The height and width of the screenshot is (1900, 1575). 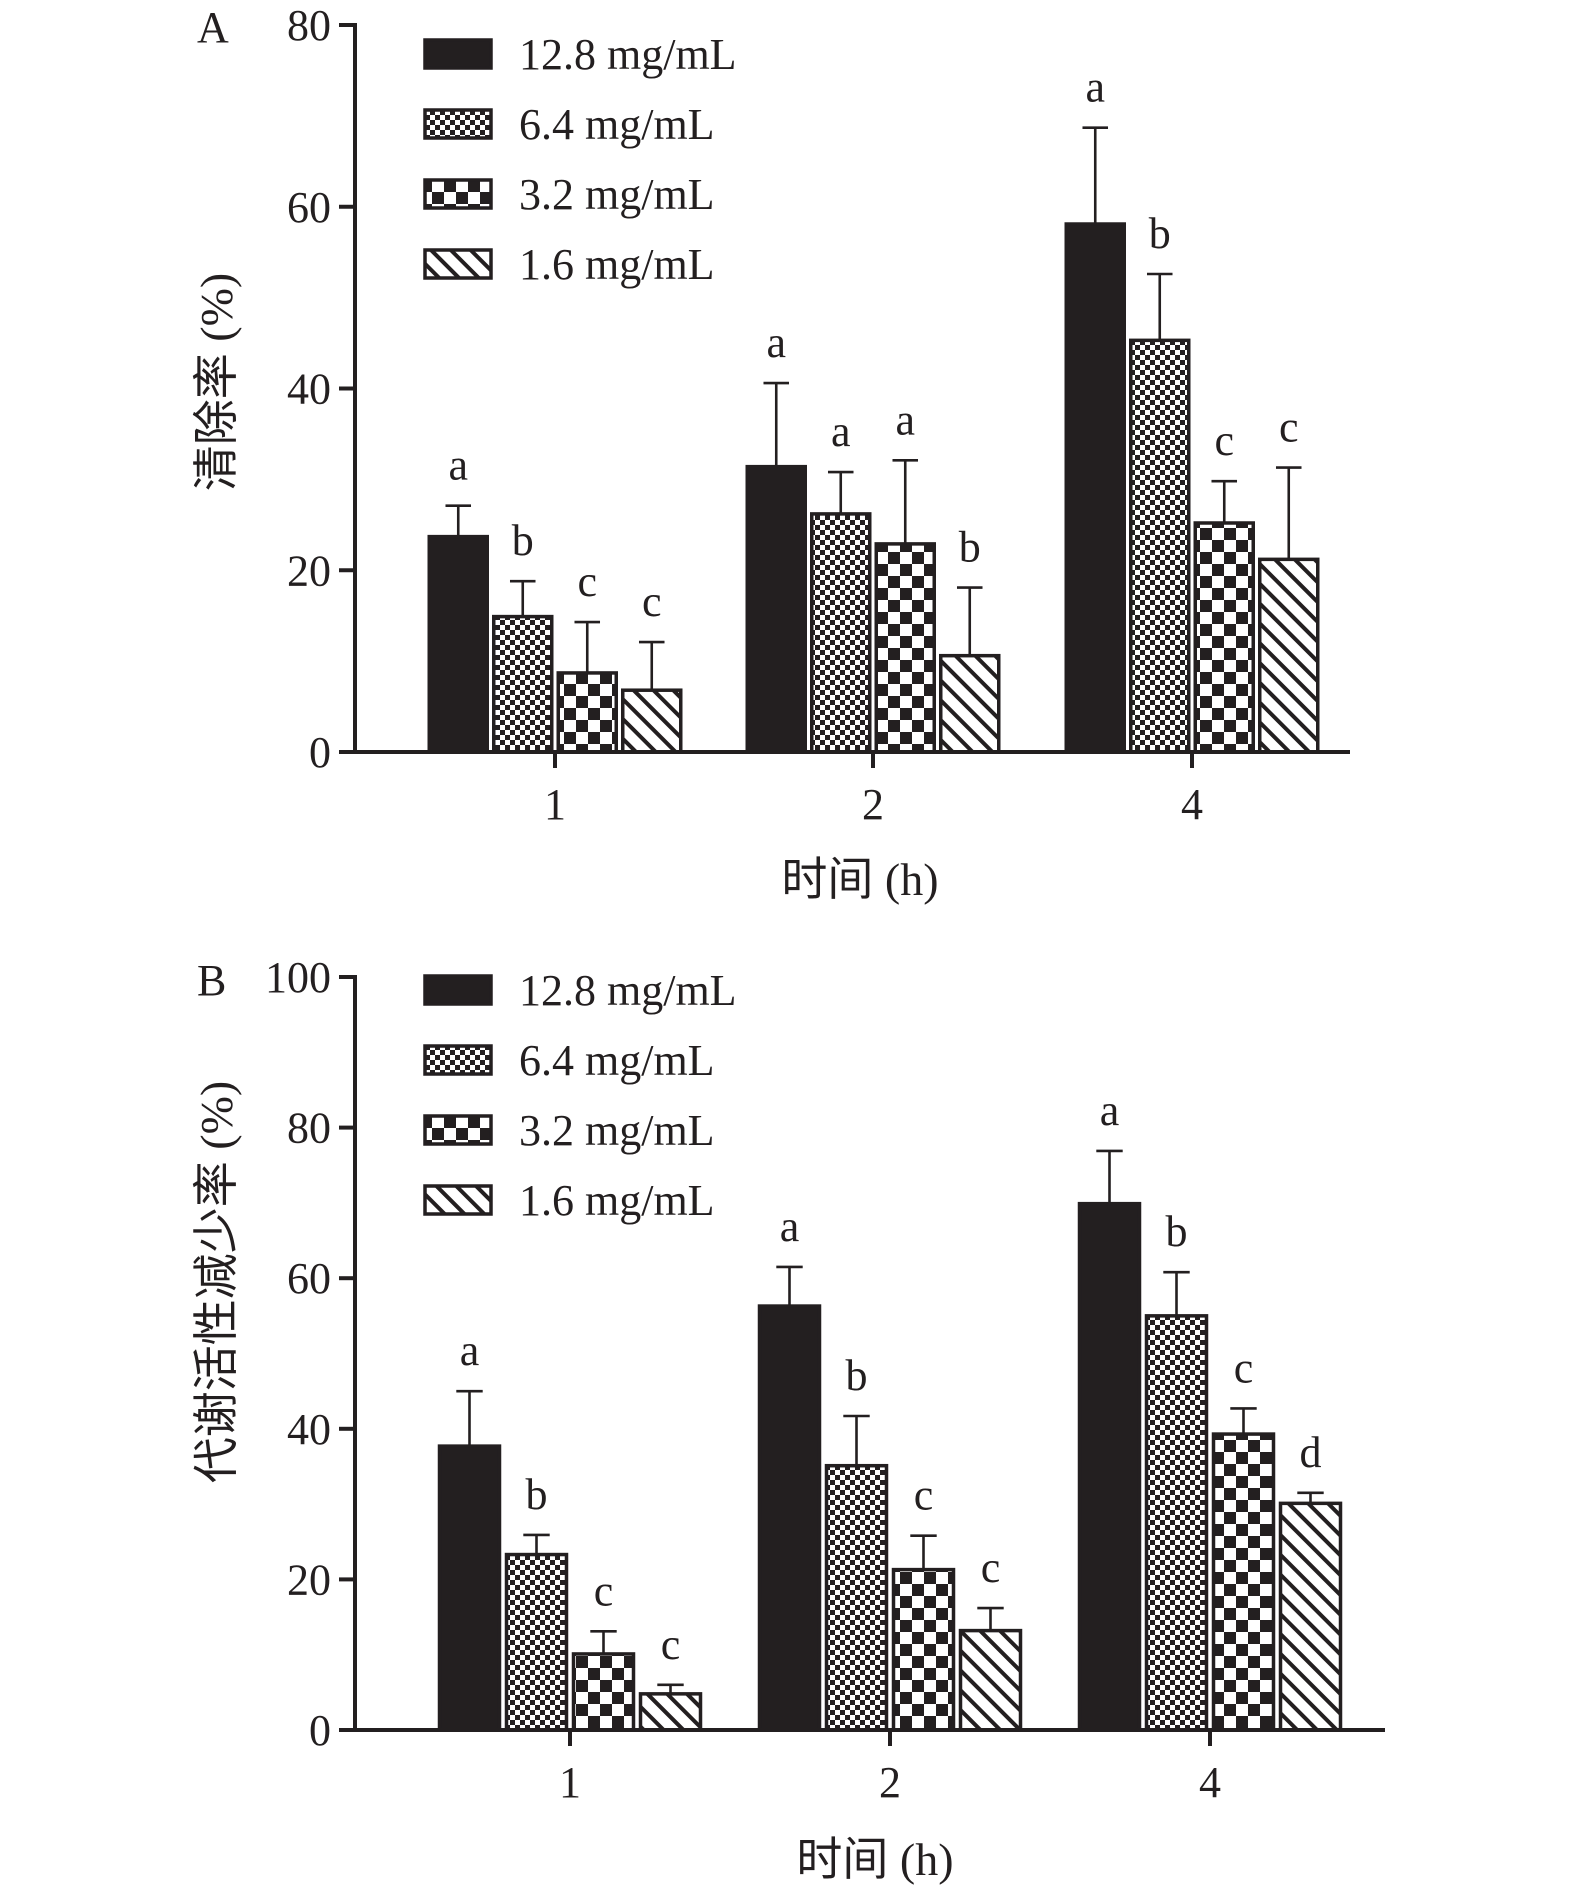 What do you see at coordinates (213, 27) in the screenshot?
I see `panel-label: A` at bounding box center [213, 27].